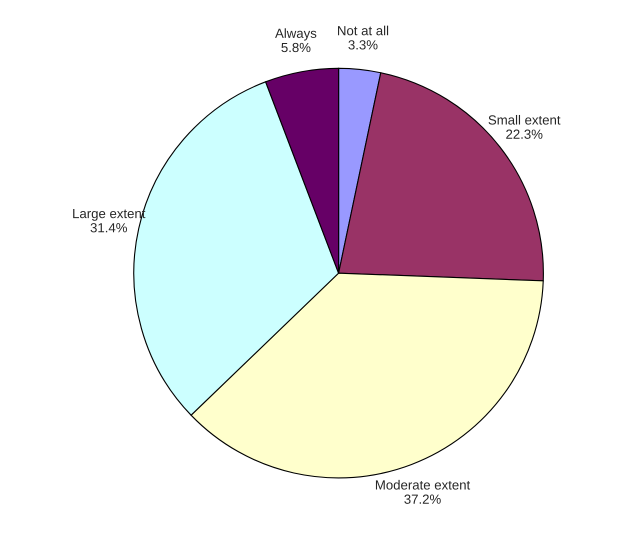  I want to click on data-label: 22.3%, so click(524, 134).